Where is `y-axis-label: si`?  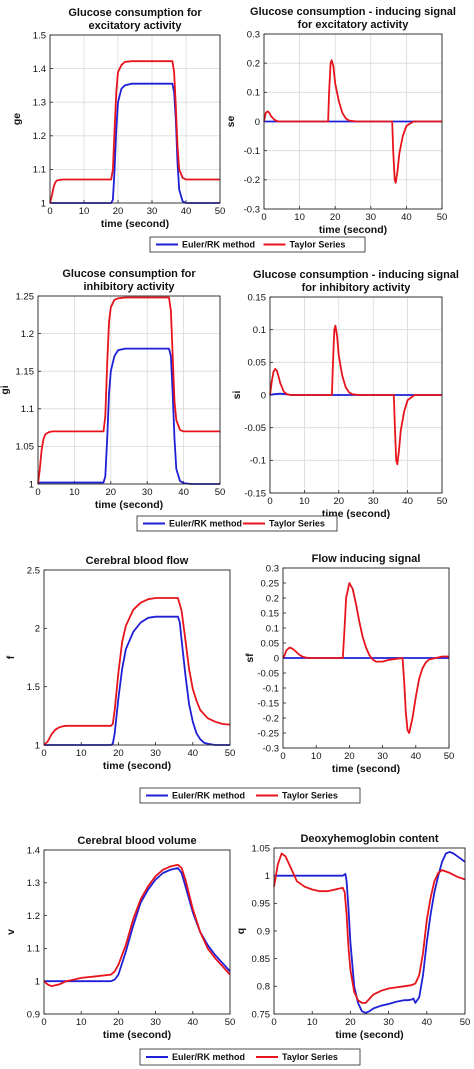
y-axis-label: si is located at coordinates (237, 395).